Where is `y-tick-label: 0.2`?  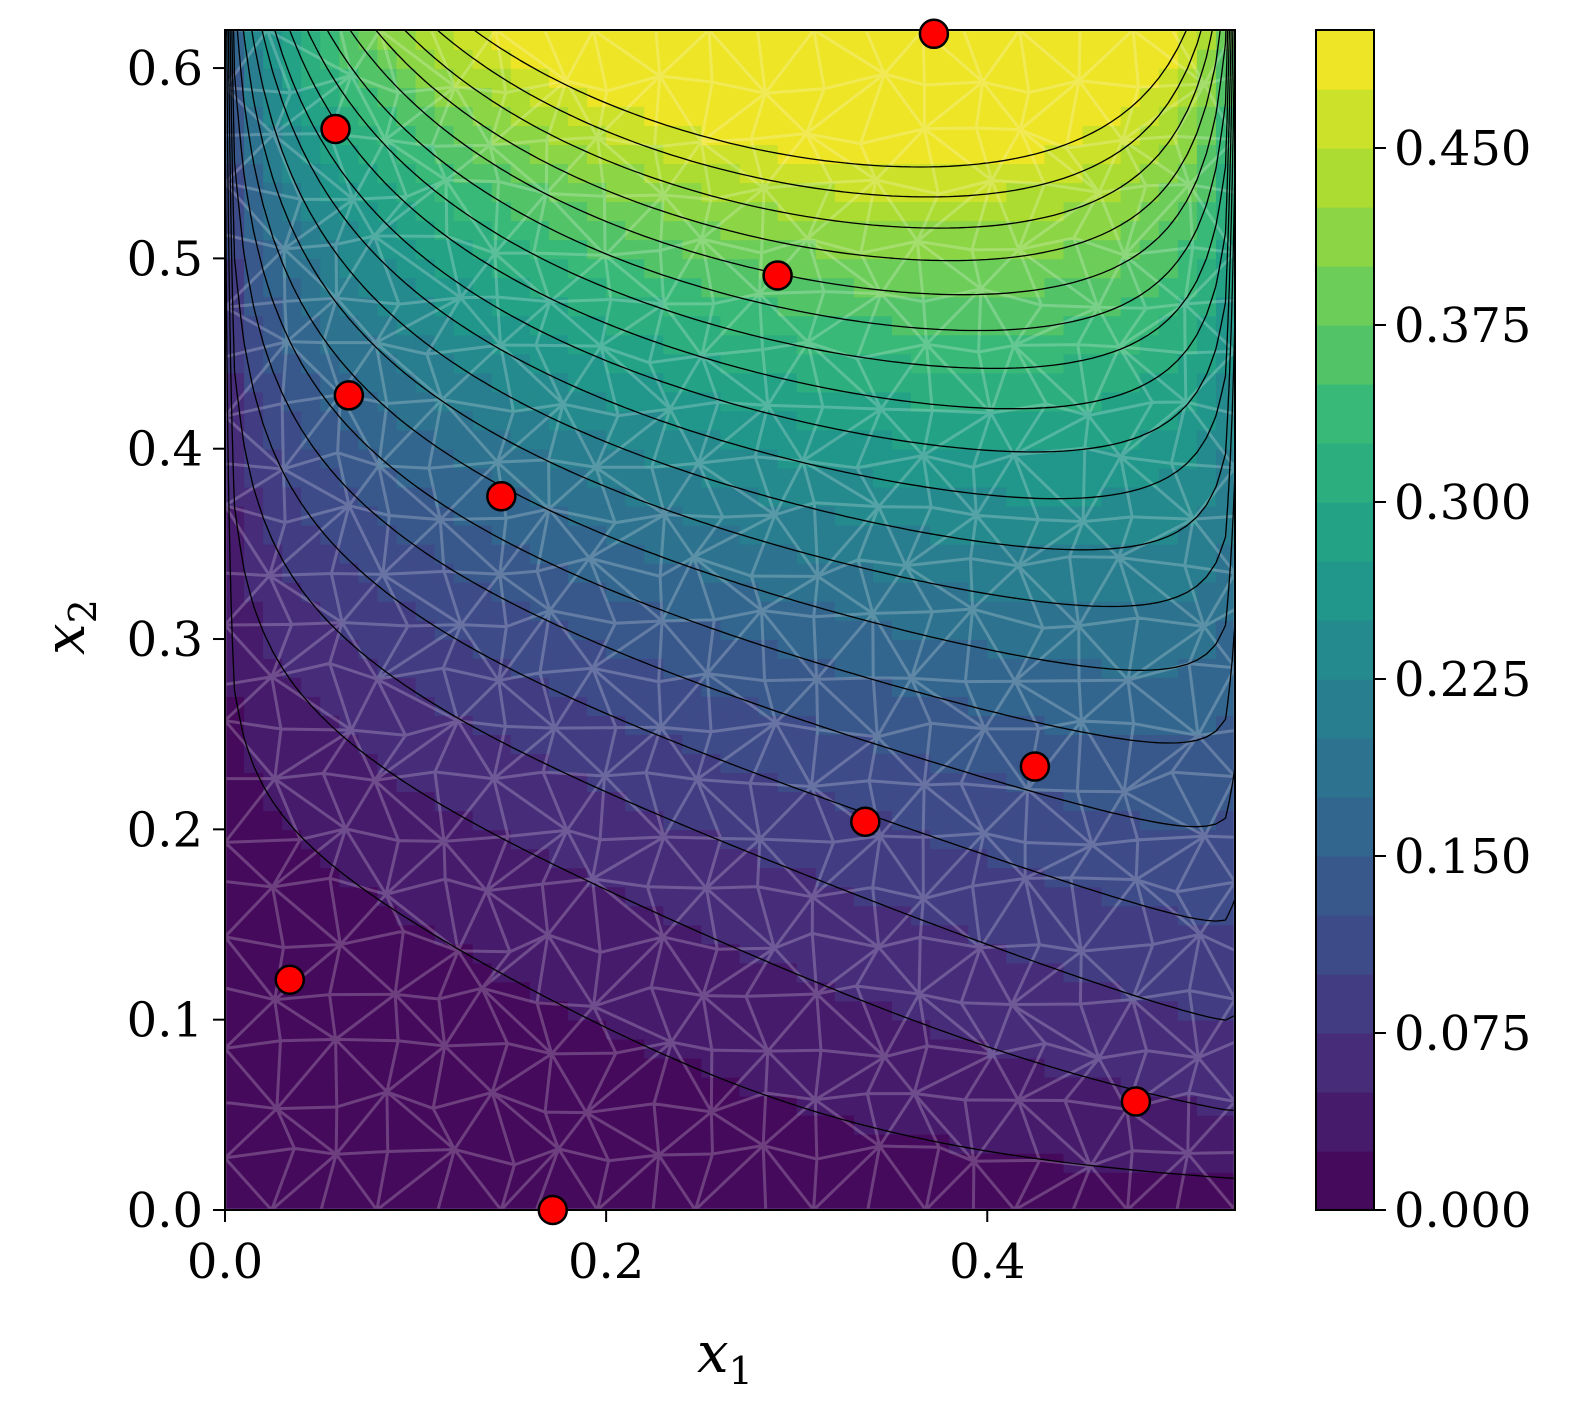
y-tick-label: 0.2 is located at coordinates (165, 830).